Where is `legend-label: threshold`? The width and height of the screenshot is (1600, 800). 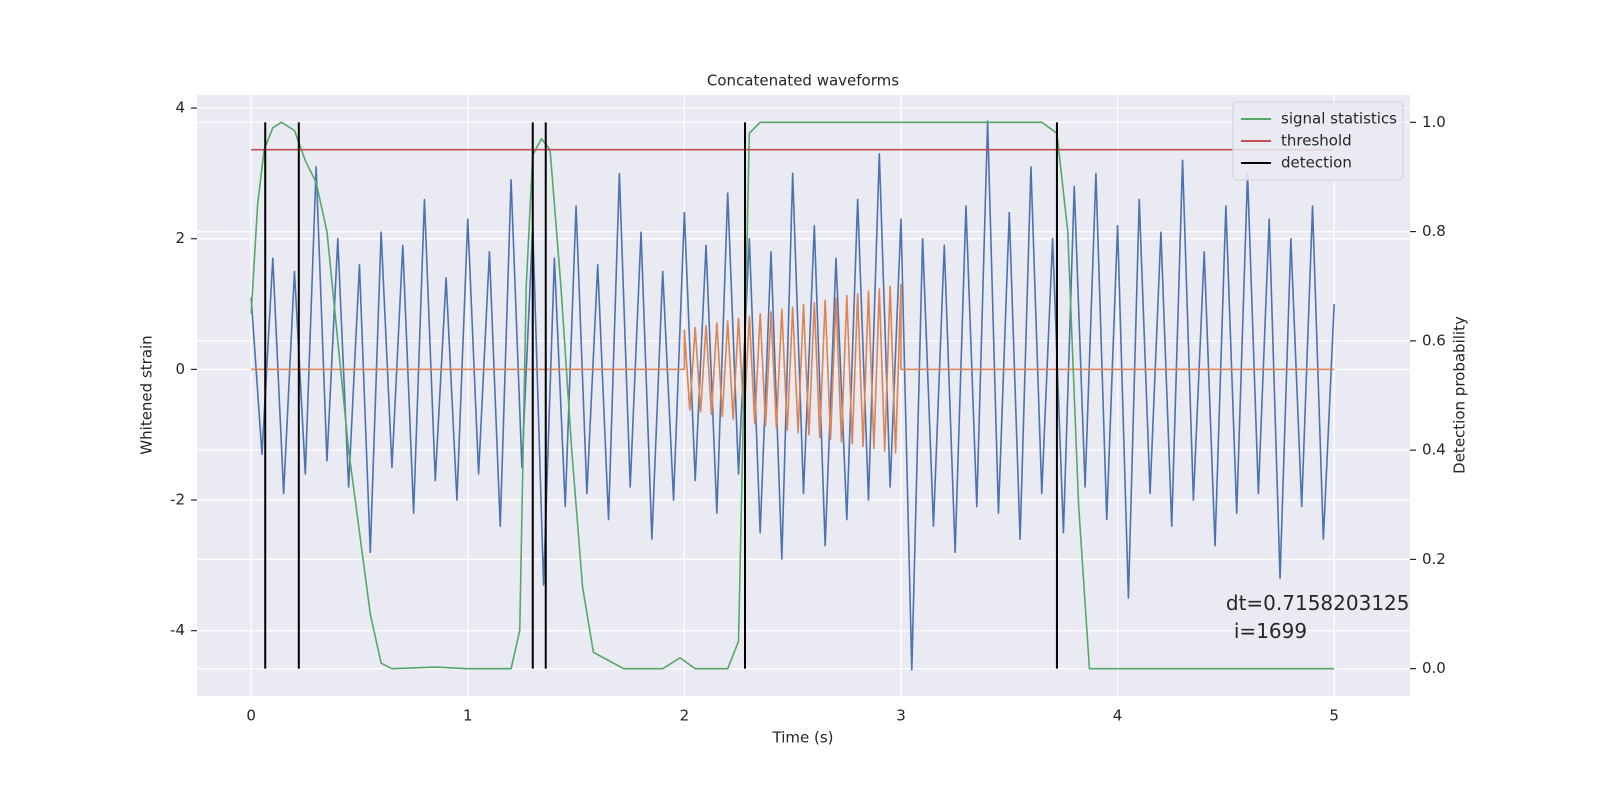
legend-label: threshold is located at coordinates (1316, 141).